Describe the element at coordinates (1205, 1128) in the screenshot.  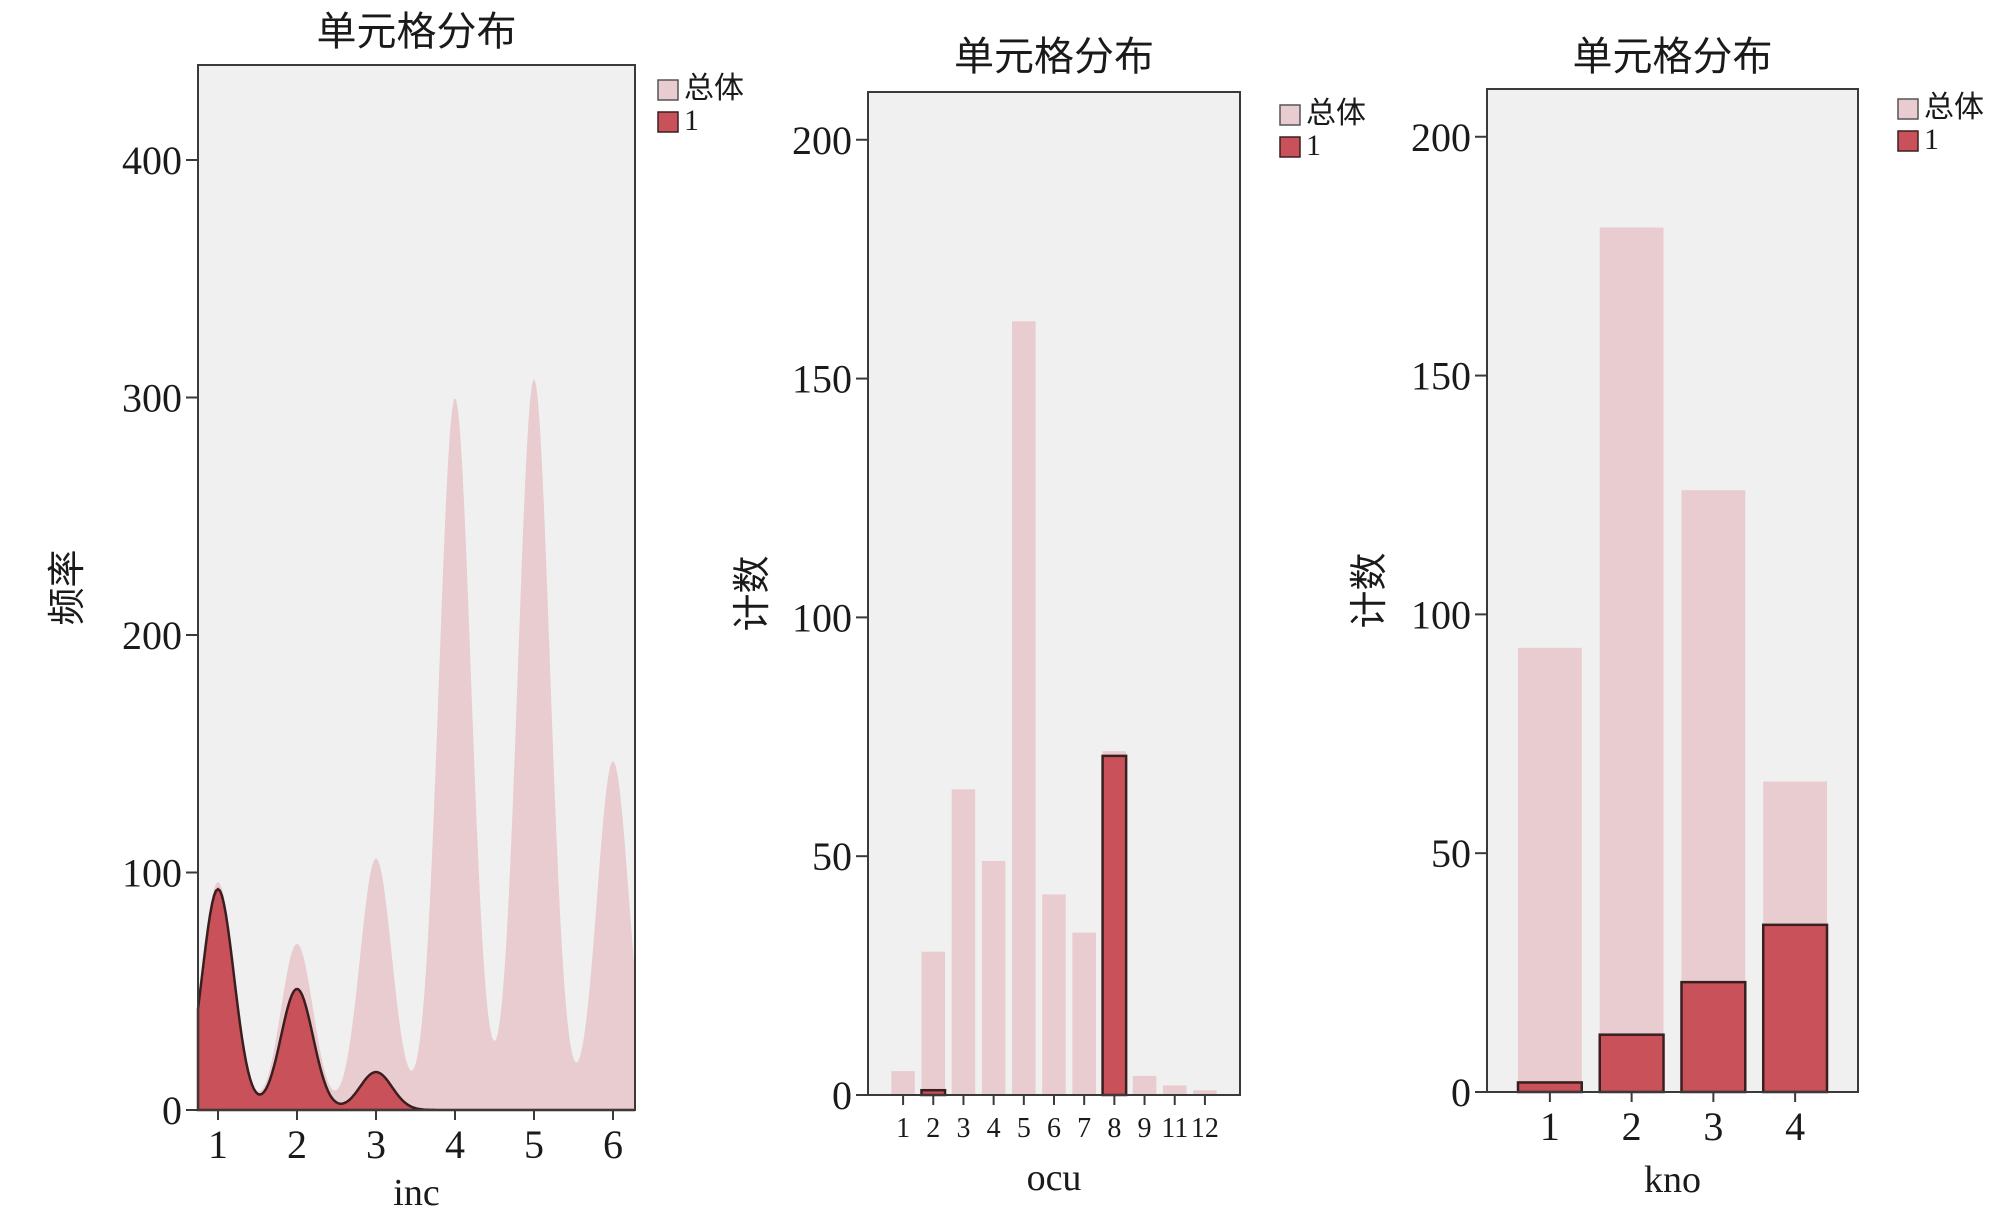
I see `x-tick-label: 12` at that location.